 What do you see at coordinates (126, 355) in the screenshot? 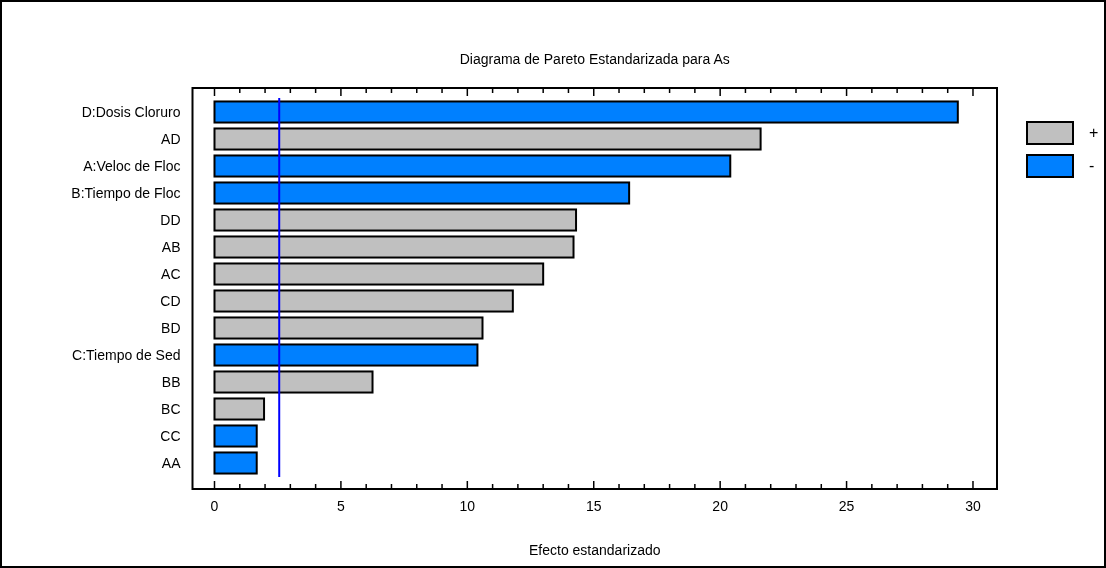
I see `y-tick-label: C:Tiempo de Sed` at bounding box center [126, 355].